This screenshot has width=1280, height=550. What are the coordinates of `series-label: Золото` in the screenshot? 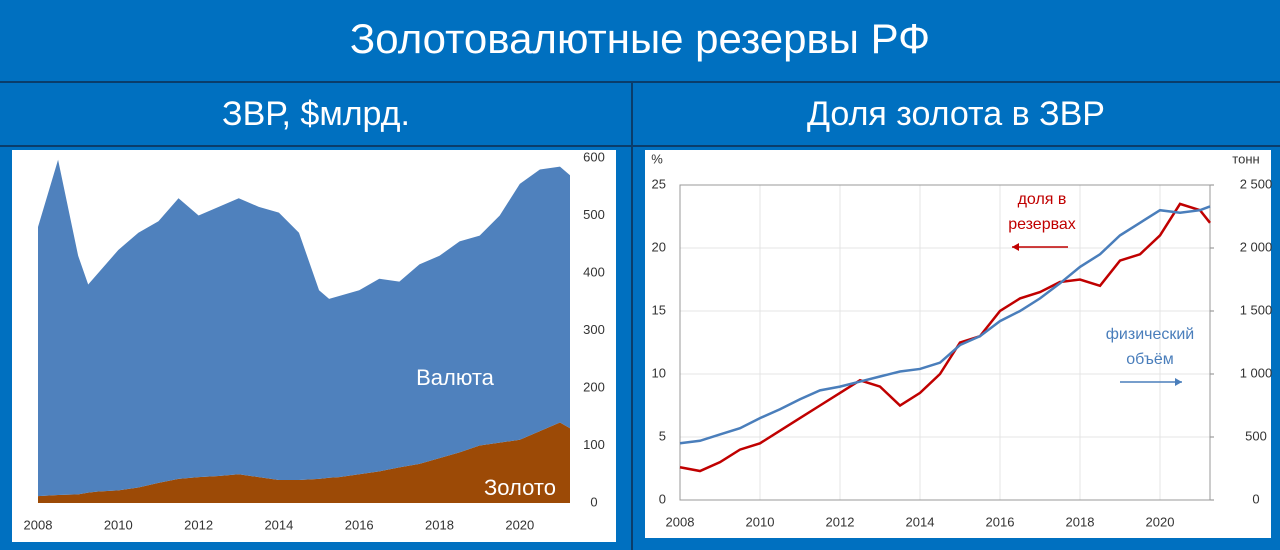 It's located at (520, 487).